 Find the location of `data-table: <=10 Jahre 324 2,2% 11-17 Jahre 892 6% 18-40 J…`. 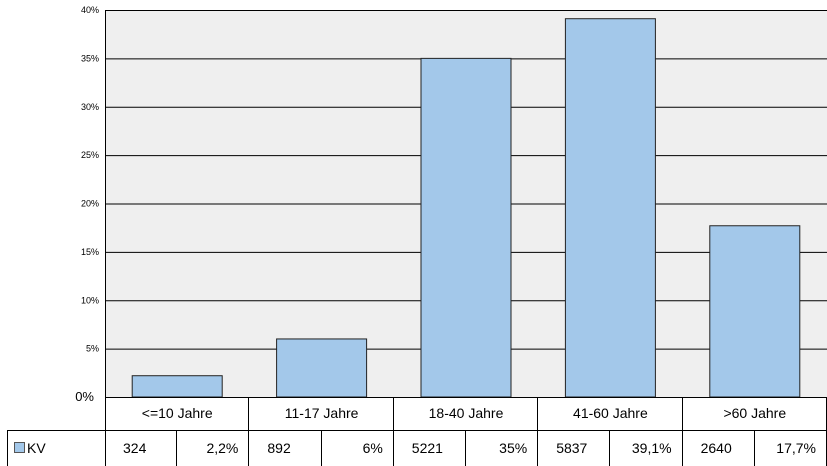

data-table: <=10 Jahre 324 2,2% 11-17 Jahre 892 6% 18-40 J… is located at coordinates (417, 431).